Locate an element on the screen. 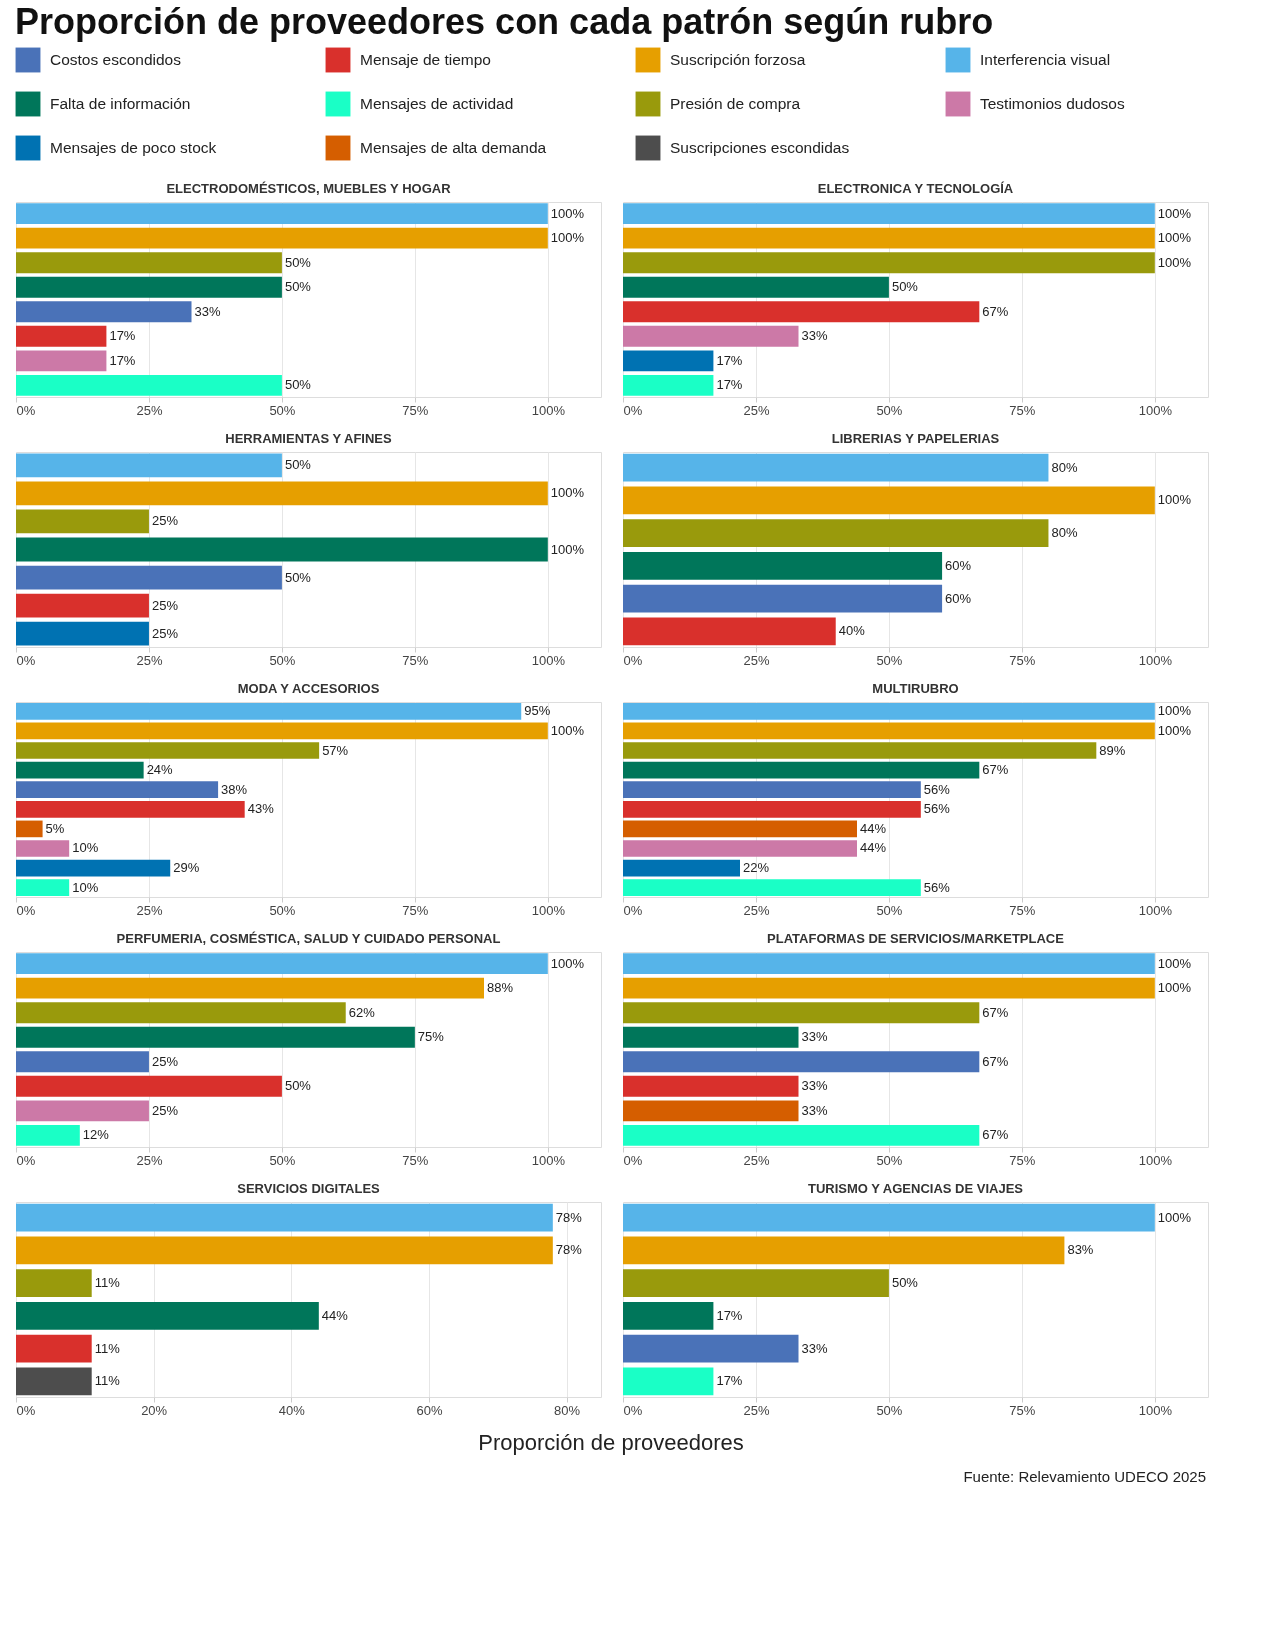 The height and width of the screenshot is (1625, 1278). source-note: Fuente: Relevamiento UDECO 2025 is located at coordinates (1084, 1476).